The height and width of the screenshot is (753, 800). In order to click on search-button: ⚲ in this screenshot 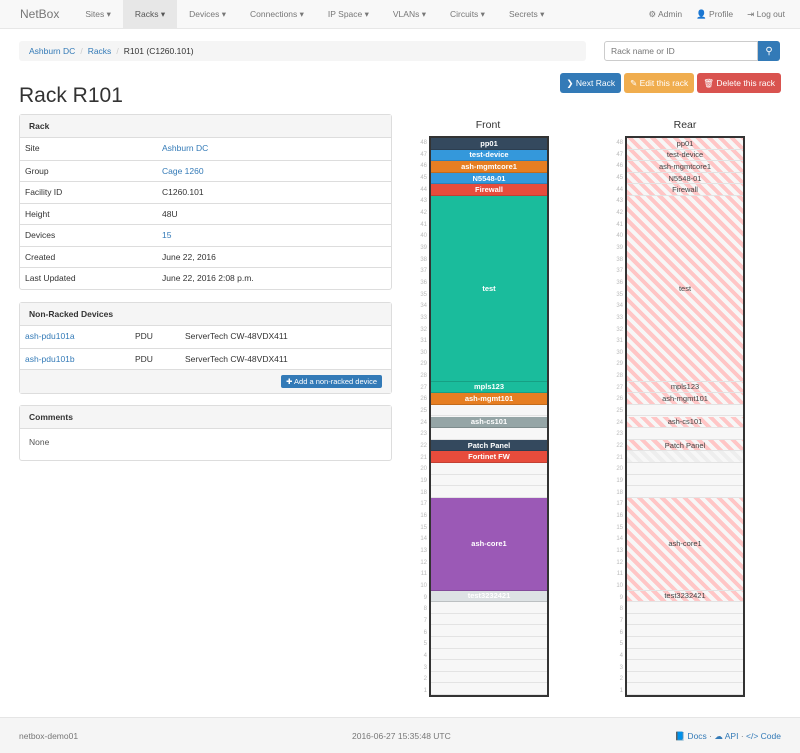, I will do `click(769, 51)`.